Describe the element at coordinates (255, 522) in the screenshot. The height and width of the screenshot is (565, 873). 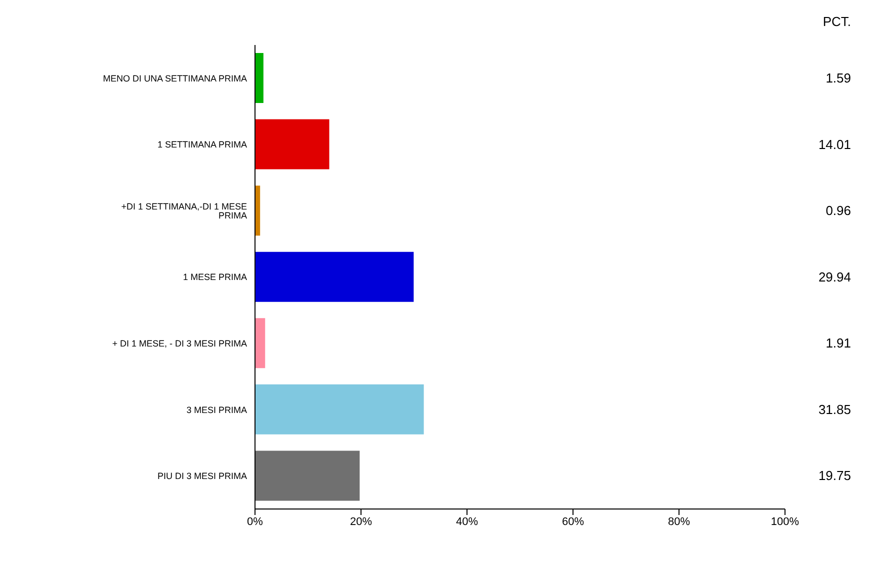
I see `x-tick-label: 0%` at that location.